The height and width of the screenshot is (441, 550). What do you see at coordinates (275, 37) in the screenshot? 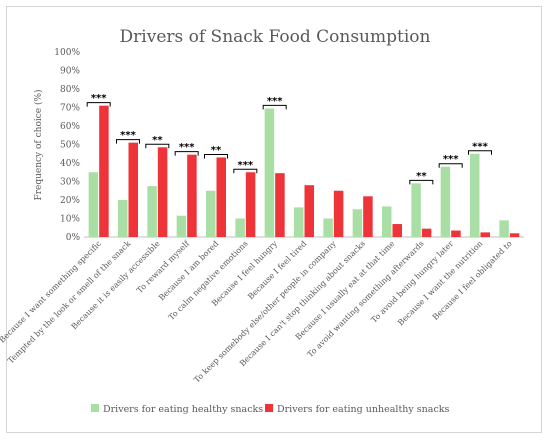
I see `chart-title: Drivers of Snack Food Consumption` at bounding box center [275, 37].